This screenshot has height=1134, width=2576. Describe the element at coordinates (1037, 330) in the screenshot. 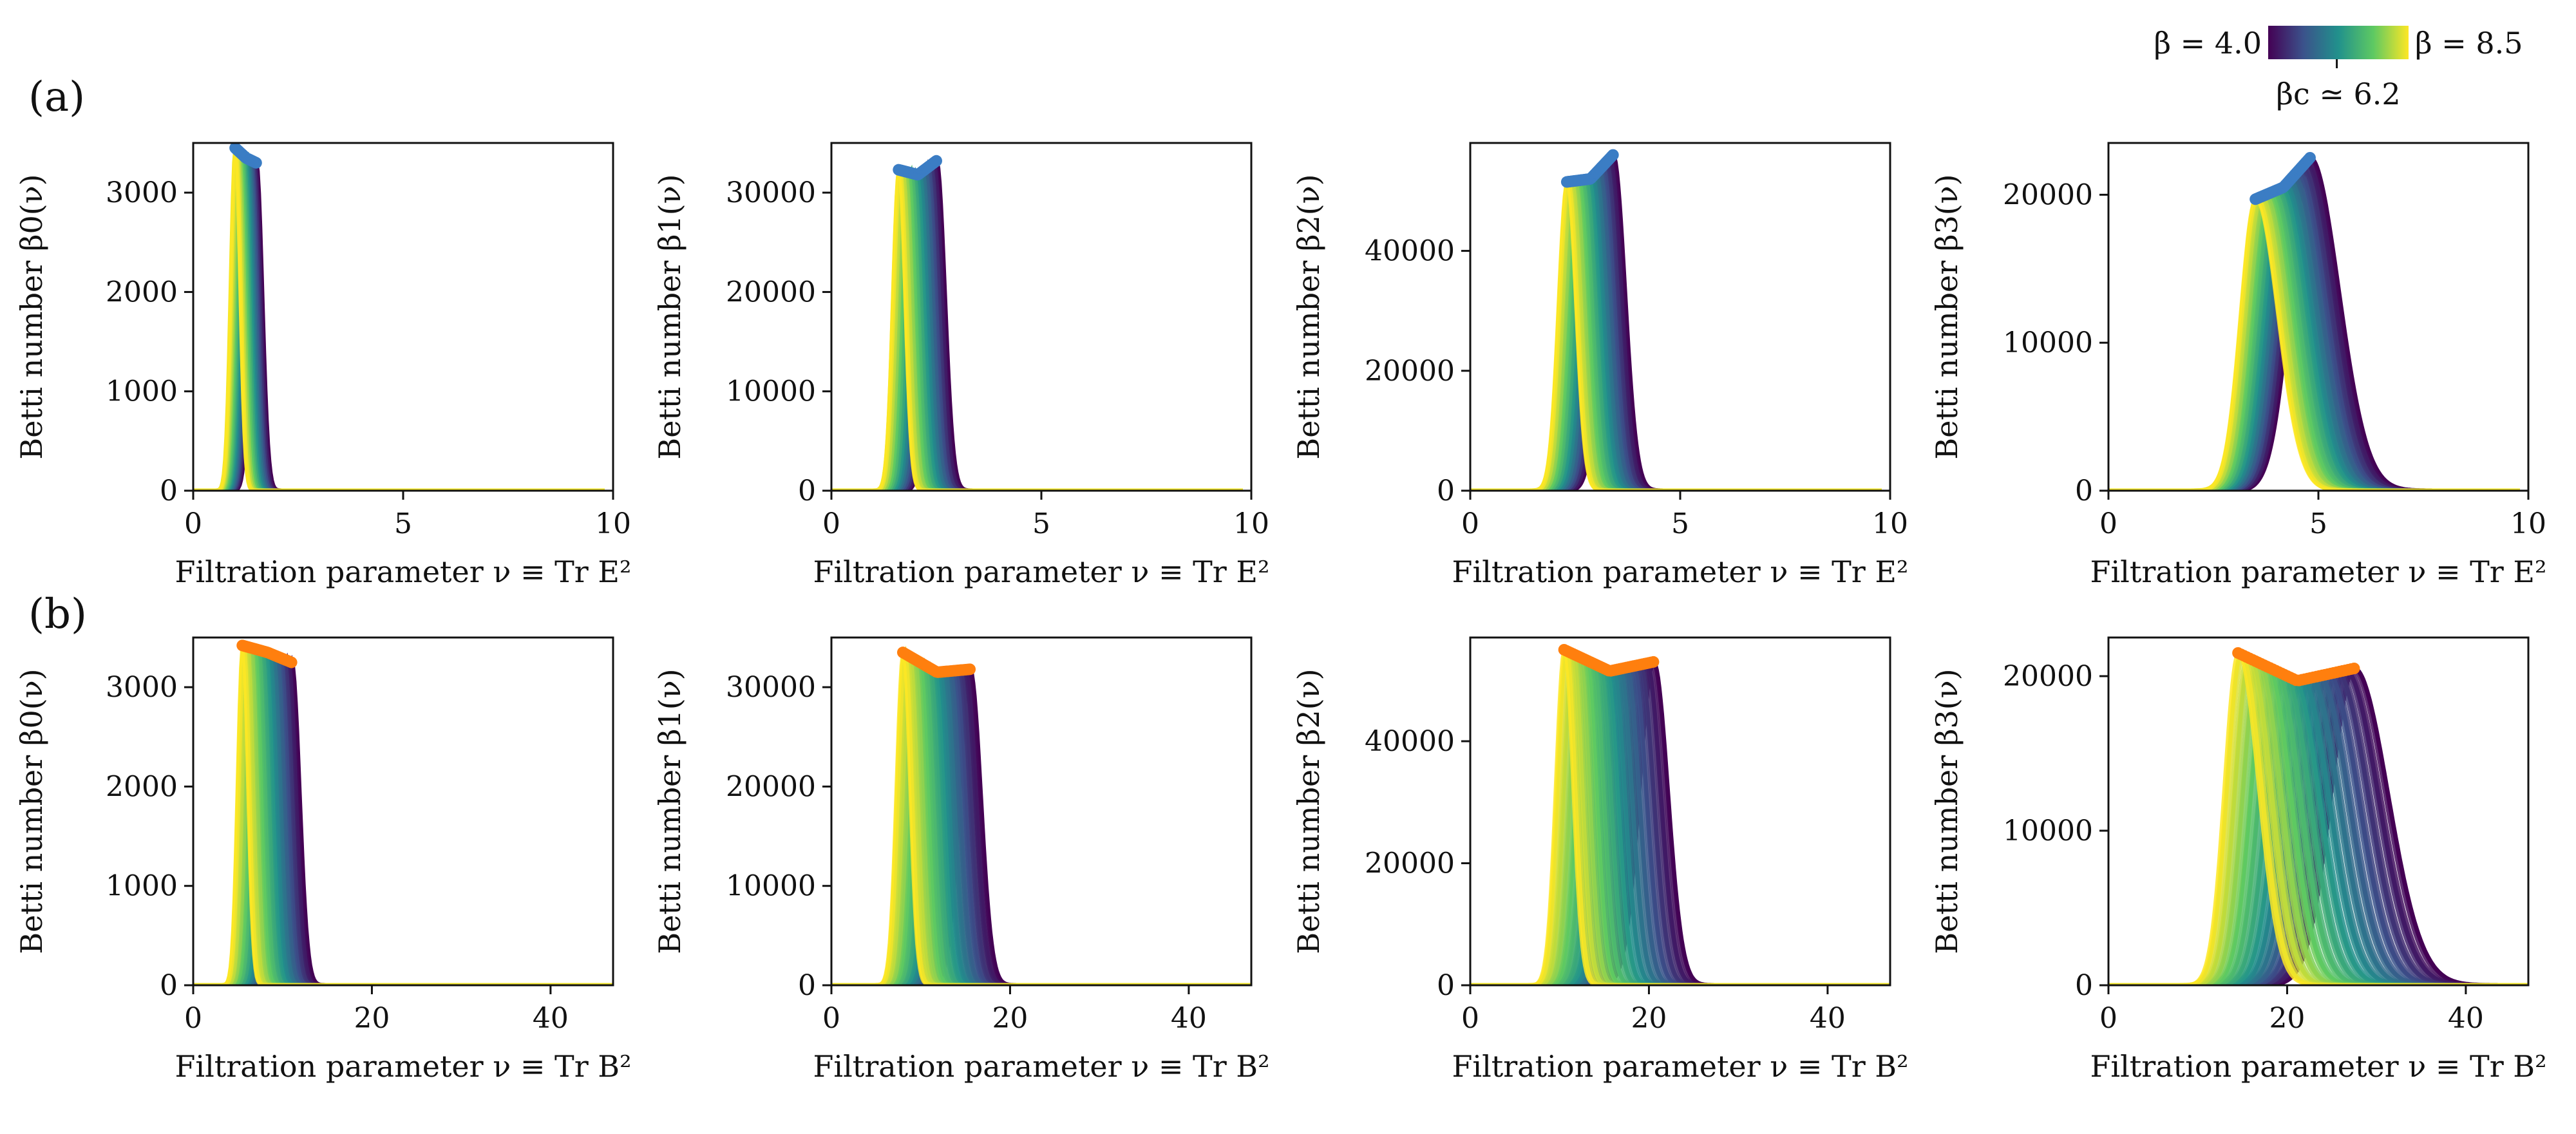

I see `panel-a-1-series-line` at that location.